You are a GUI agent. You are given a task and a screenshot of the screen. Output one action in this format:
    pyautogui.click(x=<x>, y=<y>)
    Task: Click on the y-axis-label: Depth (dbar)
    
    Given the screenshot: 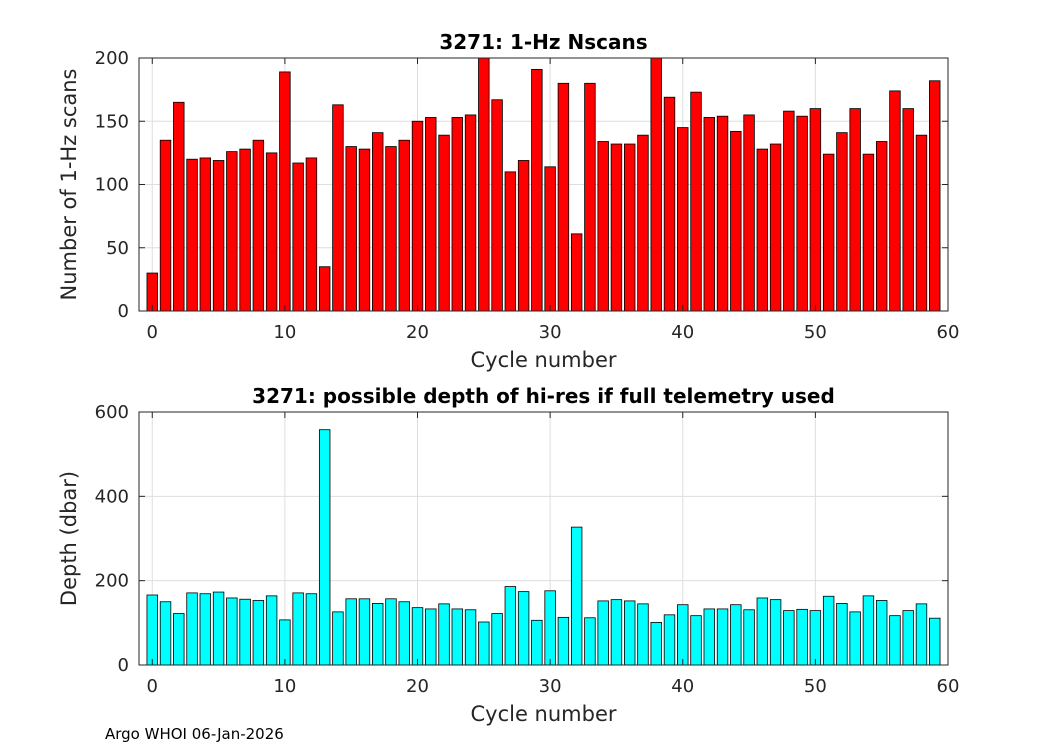 What is the action you would take?
    pyautogui.click(x=69, y=538)
    